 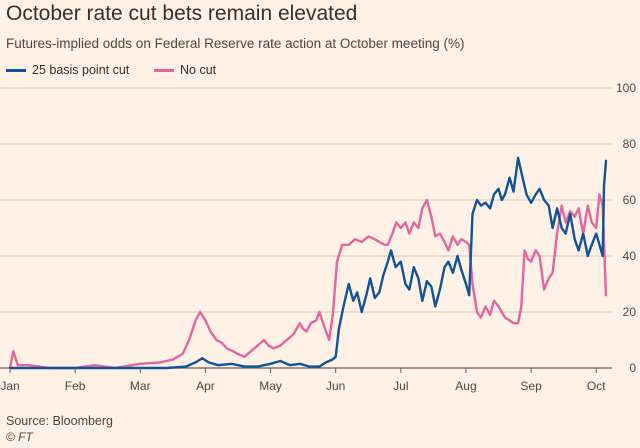 I want to click on x-tick-label: Sep, so click(x=531, y=386).